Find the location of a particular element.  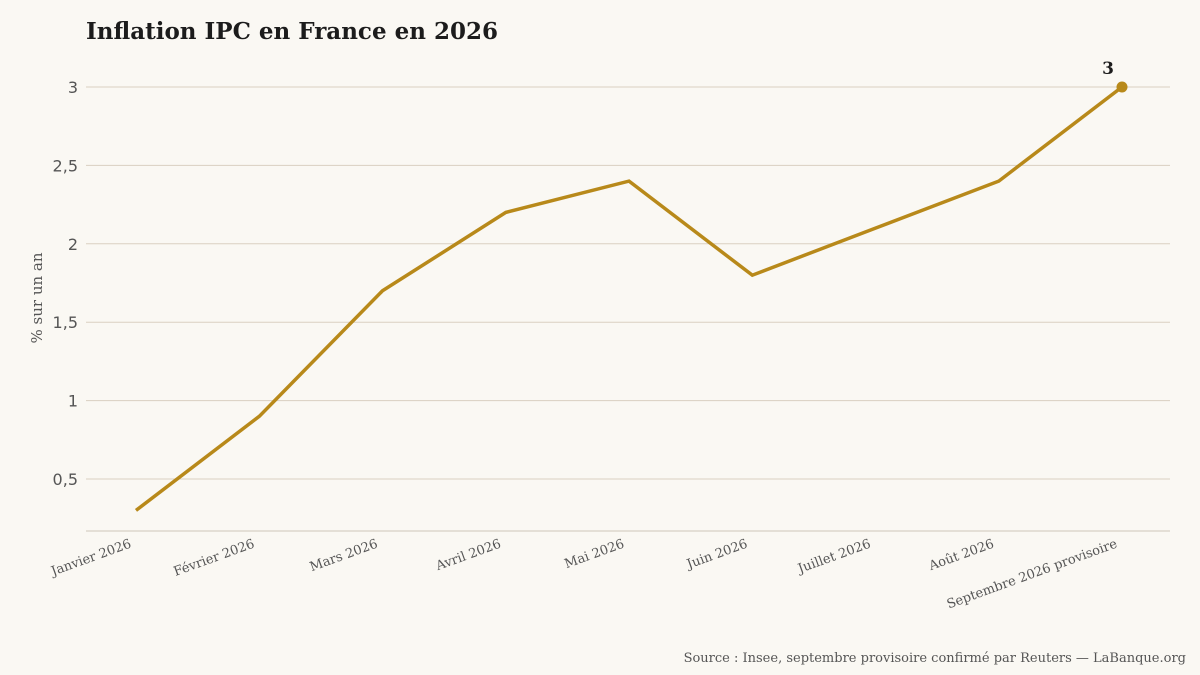

y-tick-label: 0,5 is located at coordinates (65, 479).